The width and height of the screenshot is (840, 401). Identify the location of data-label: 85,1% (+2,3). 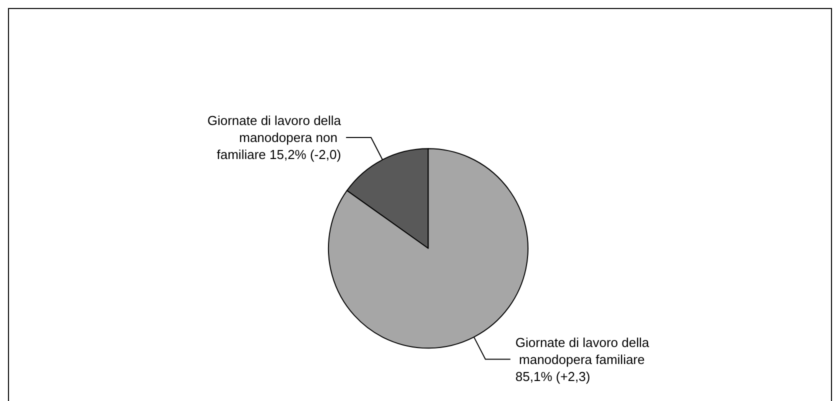
(552, 376).